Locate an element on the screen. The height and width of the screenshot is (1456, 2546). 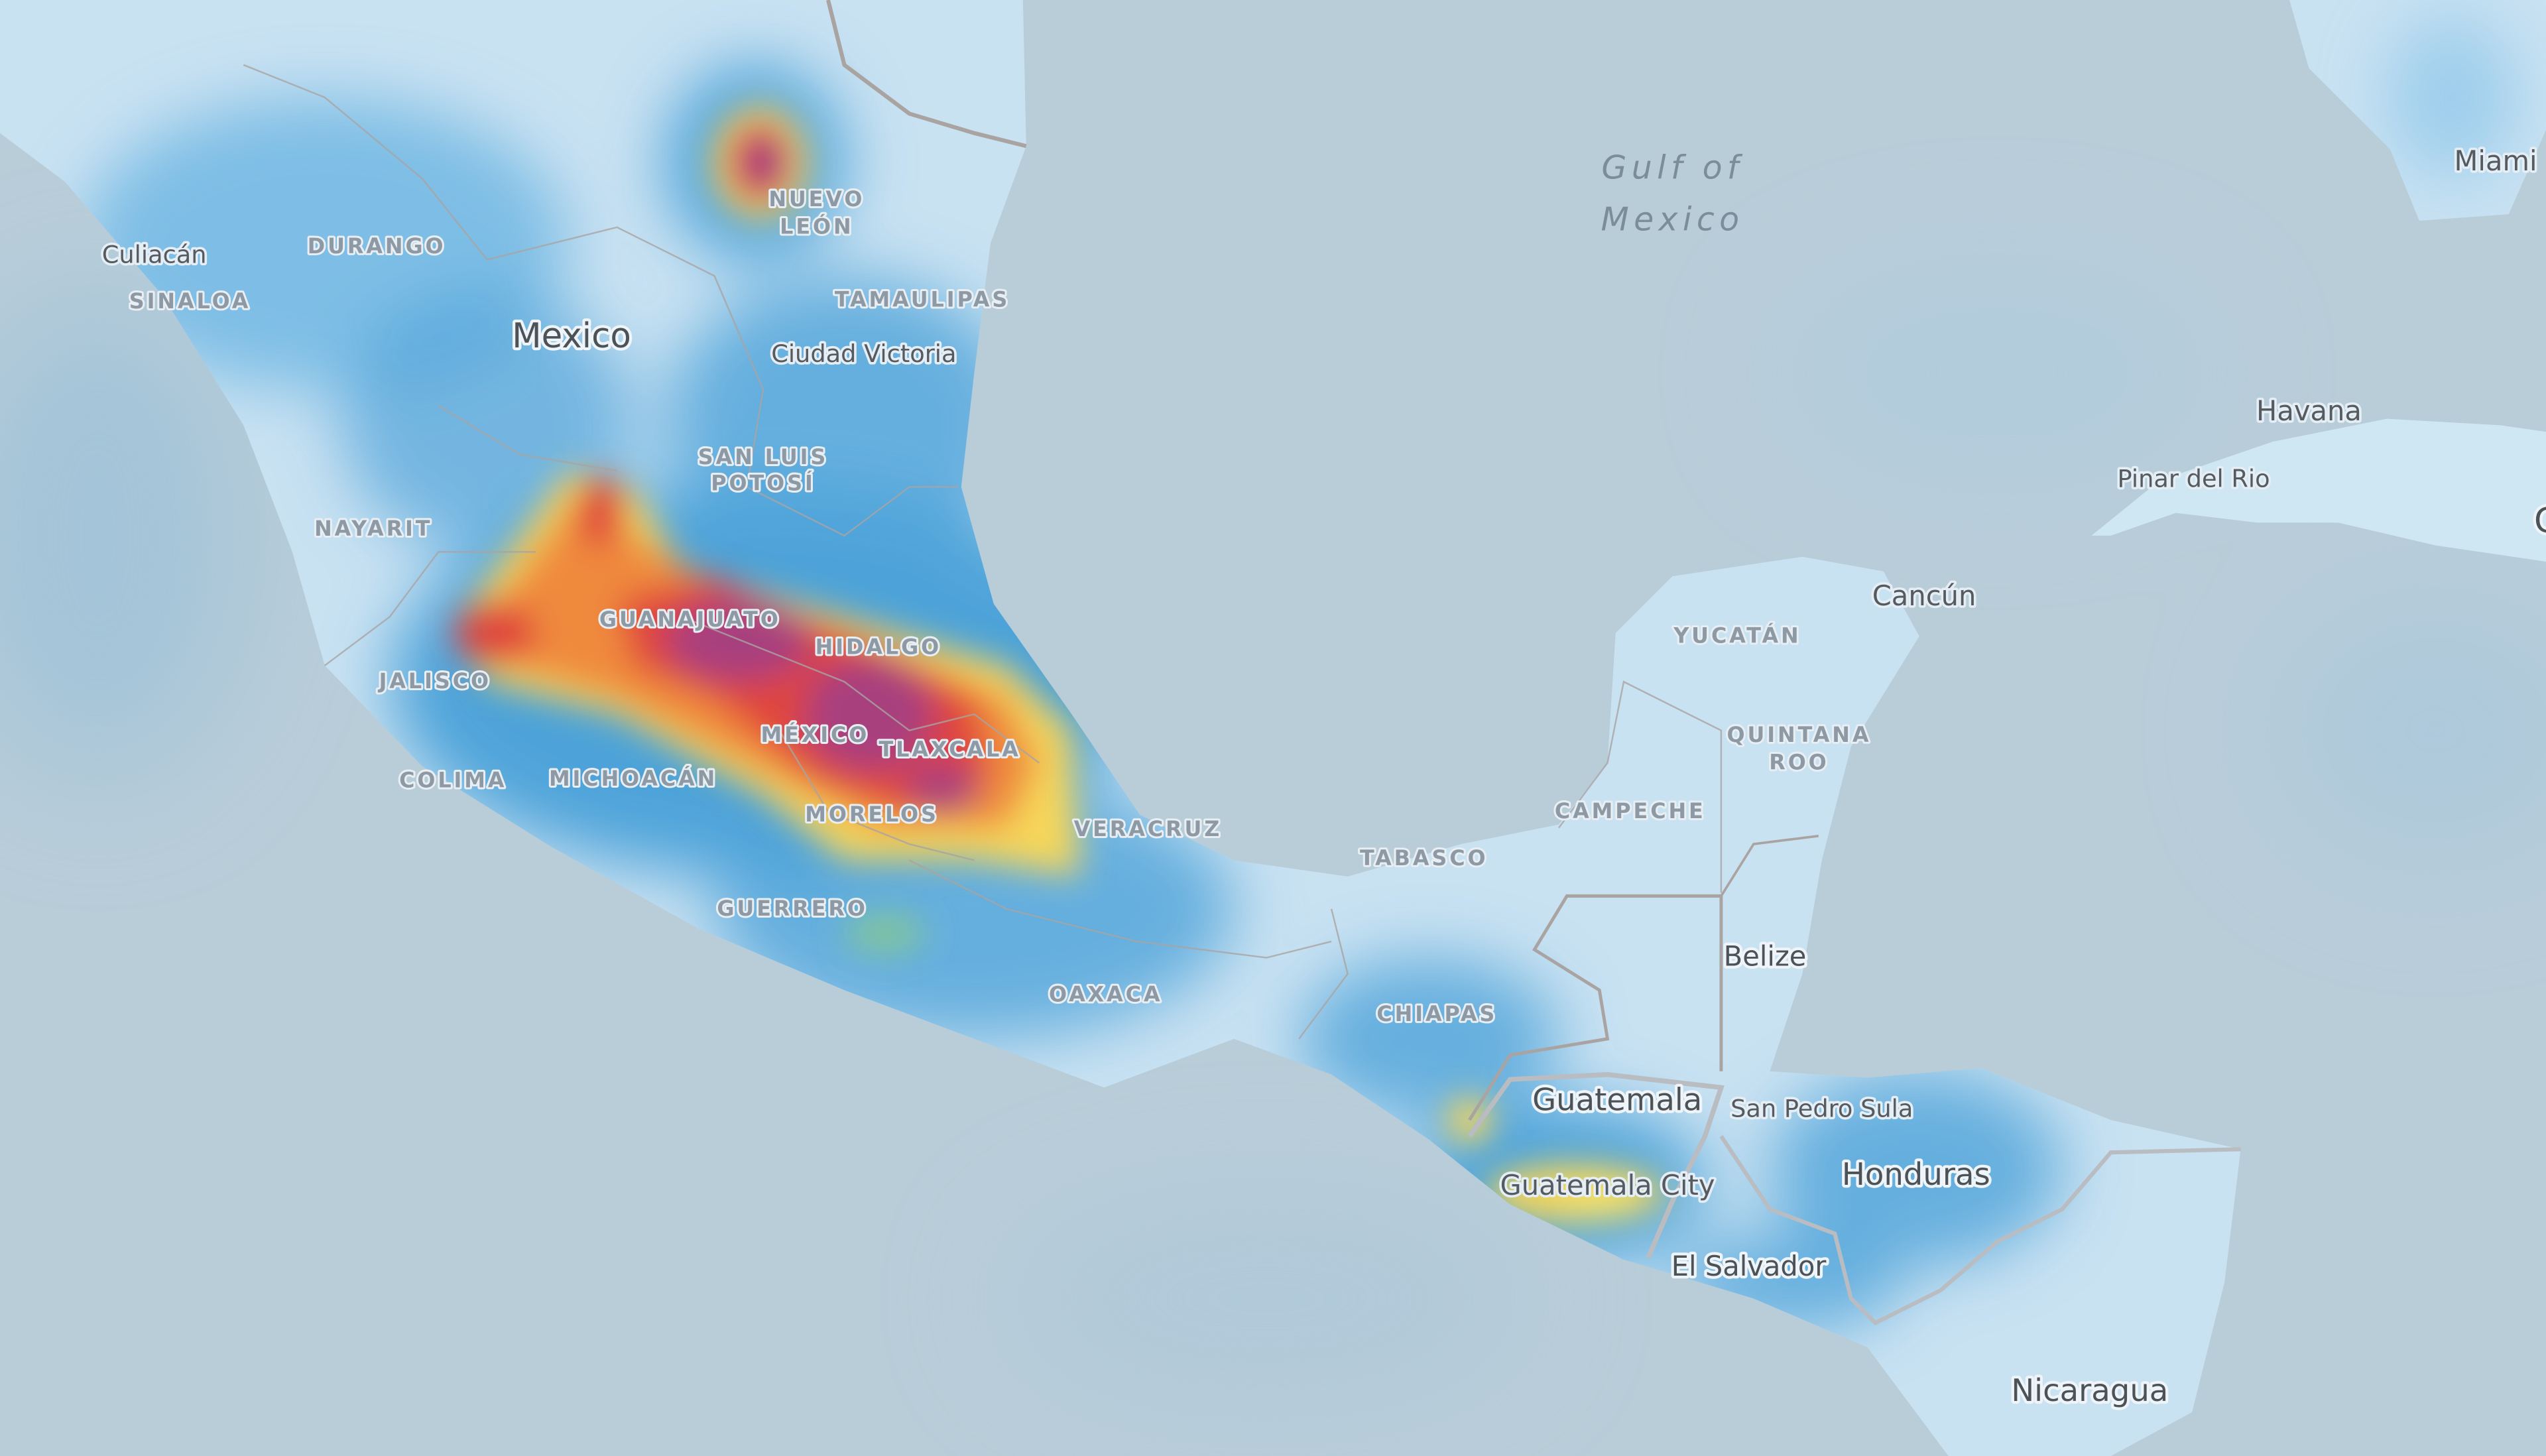
label-state-veracruz: VERACRUZ is located at coordinates (1148, 828).